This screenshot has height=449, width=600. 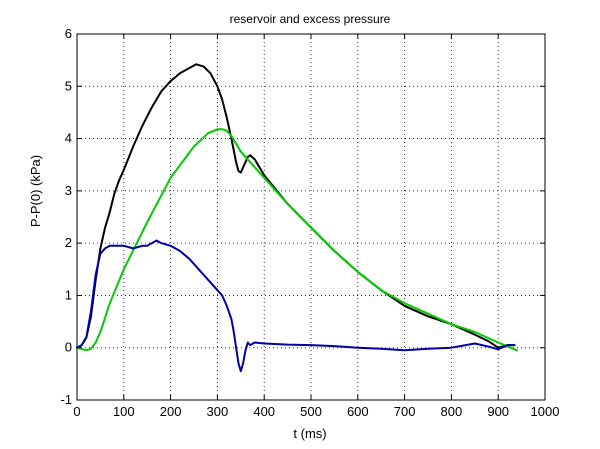 What do you see at coordinates (264, 411) in the screenshot?
I see `x-tick-label: 400` at bounding box center [264, 411].